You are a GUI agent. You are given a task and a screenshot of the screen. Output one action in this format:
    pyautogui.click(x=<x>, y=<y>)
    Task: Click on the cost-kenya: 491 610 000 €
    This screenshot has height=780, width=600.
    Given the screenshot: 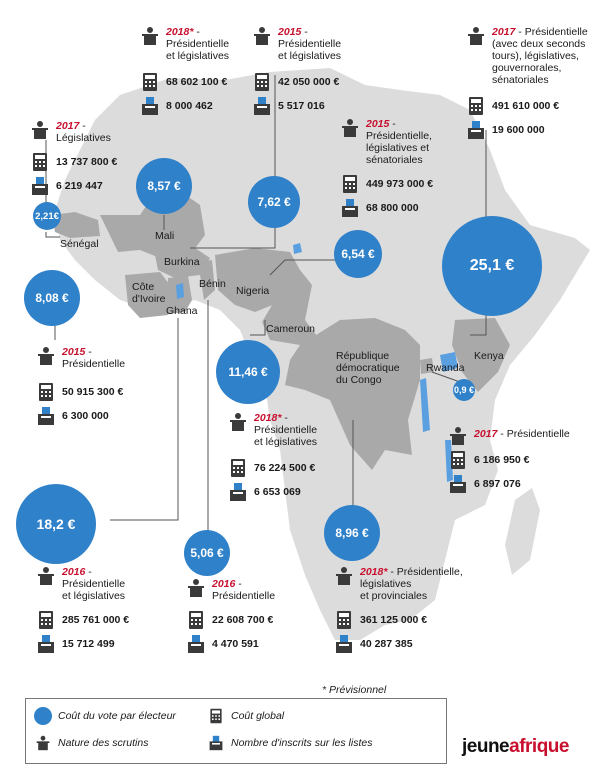 What is the action you would take?
    pyautogui.click(x=526, y=106)
    